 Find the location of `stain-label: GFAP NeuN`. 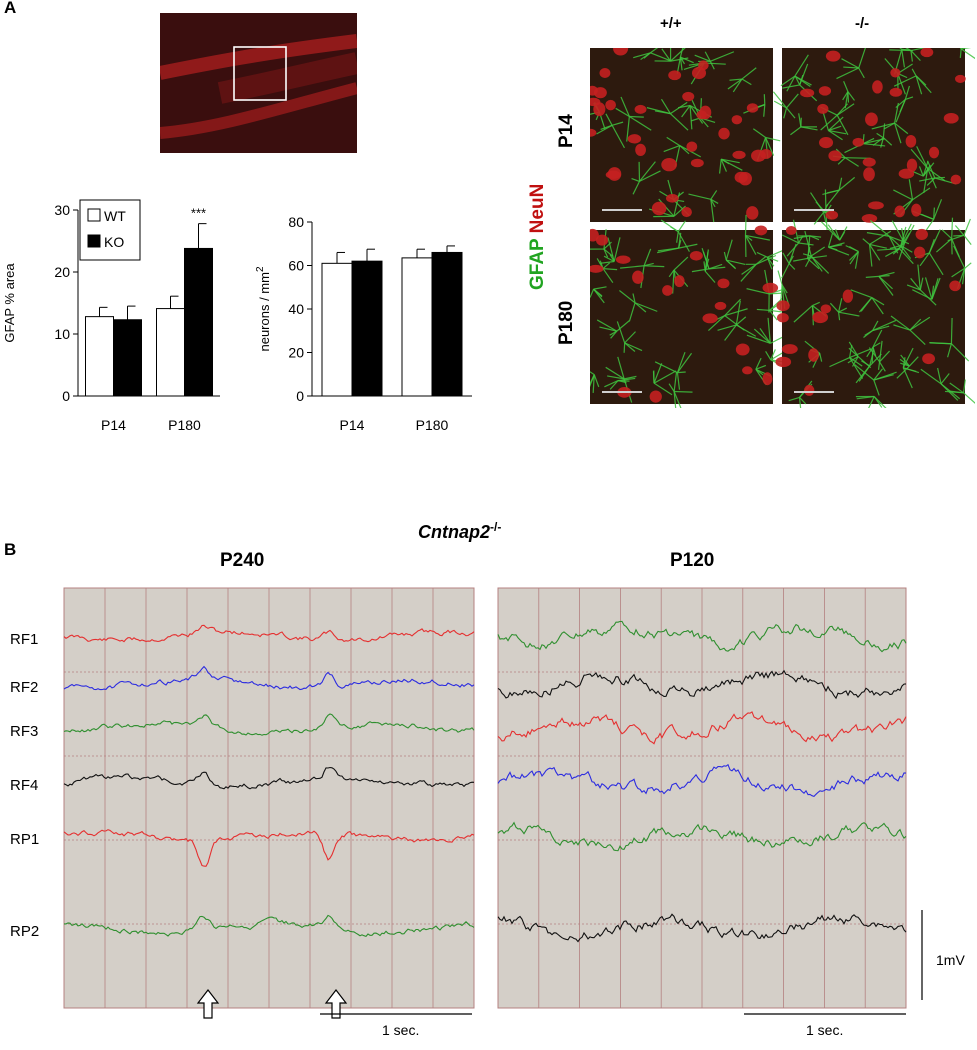

stain-label: GFAP NeuN is located at coordinates (538, 237).